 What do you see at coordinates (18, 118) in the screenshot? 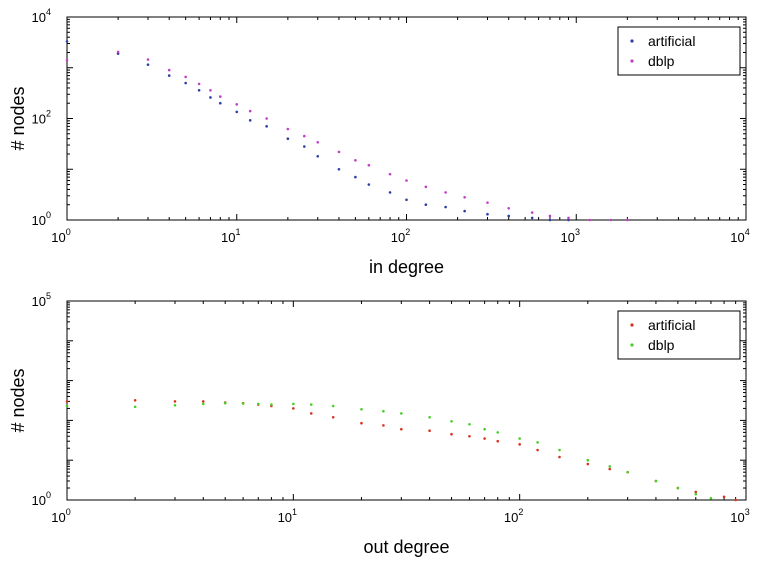
I see `chart-1-y-axis-label: # nodes` at bounding box center [18, 118].